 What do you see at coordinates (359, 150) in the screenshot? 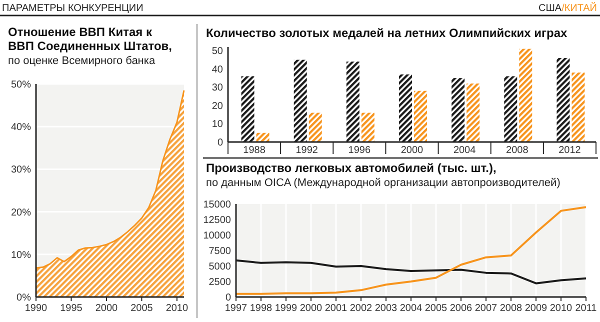
I see `x-tick-label: 1996` at bounding box center [359, 150].